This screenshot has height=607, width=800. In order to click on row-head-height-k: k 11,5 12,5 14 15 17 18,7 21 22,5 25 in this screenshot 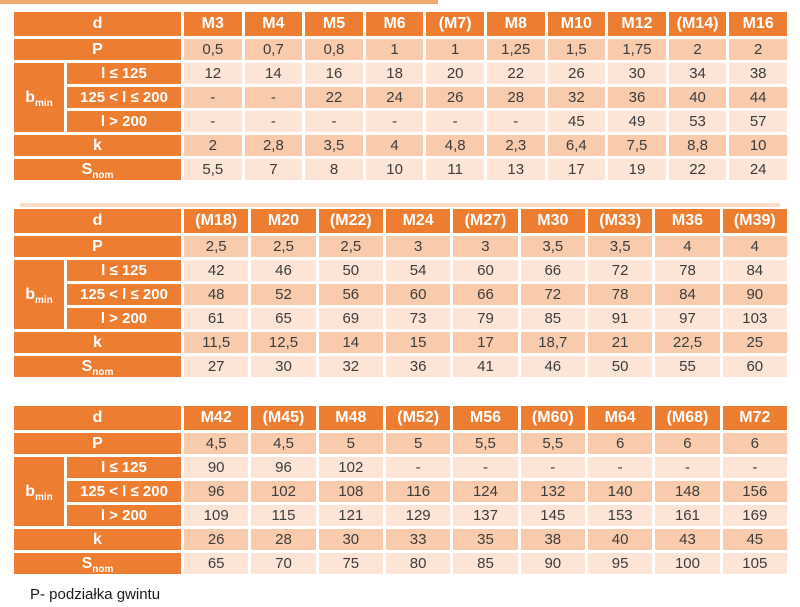, I will do `click(400, 342)`.